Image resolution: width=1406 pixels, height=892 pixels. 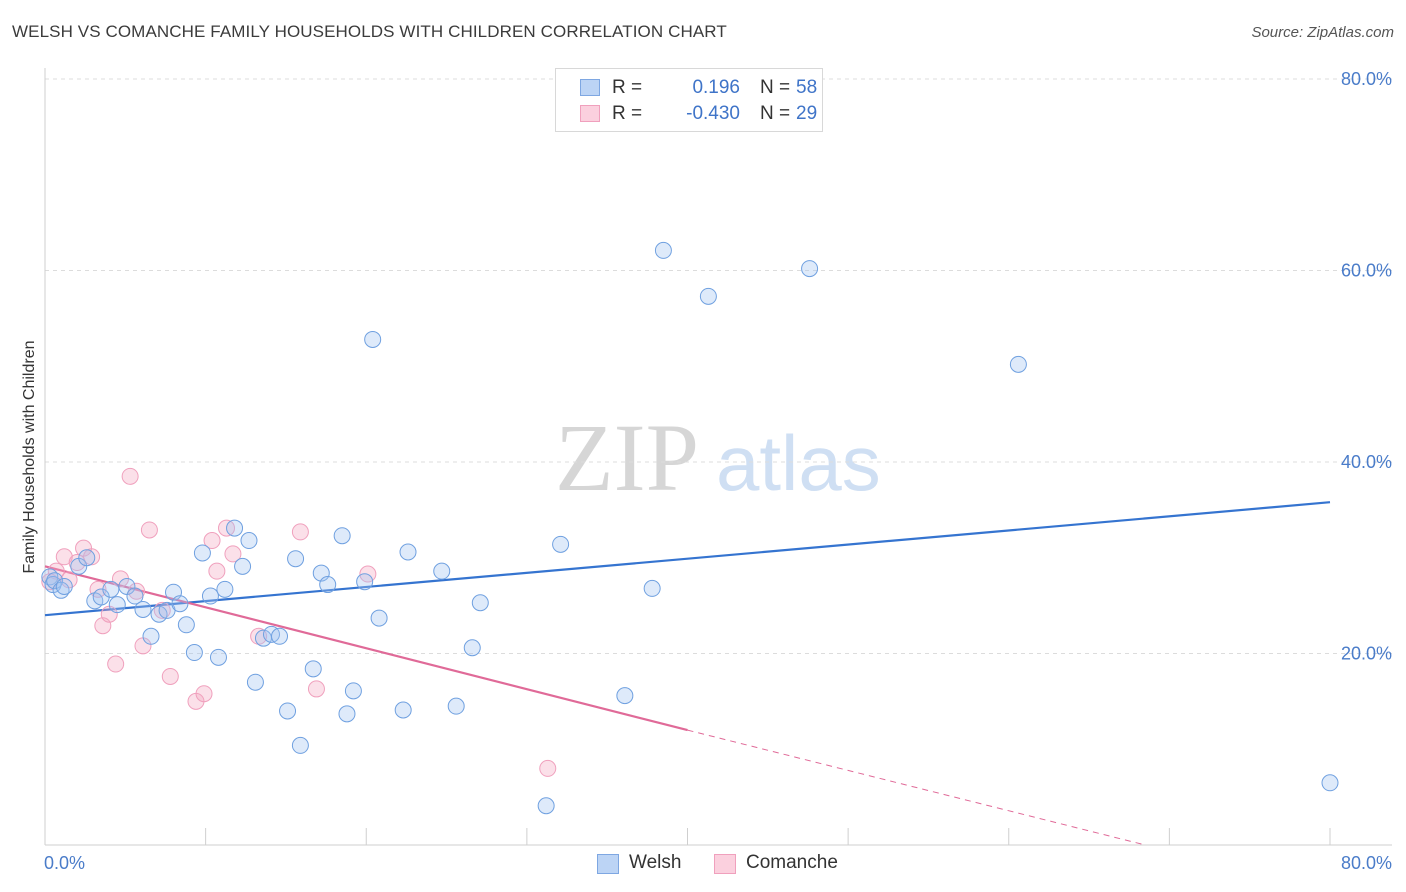 What do you see at coordinates (807, 87) in the screenshot?
I see `legend-n-value: 58` at bounding box center [807, 87].